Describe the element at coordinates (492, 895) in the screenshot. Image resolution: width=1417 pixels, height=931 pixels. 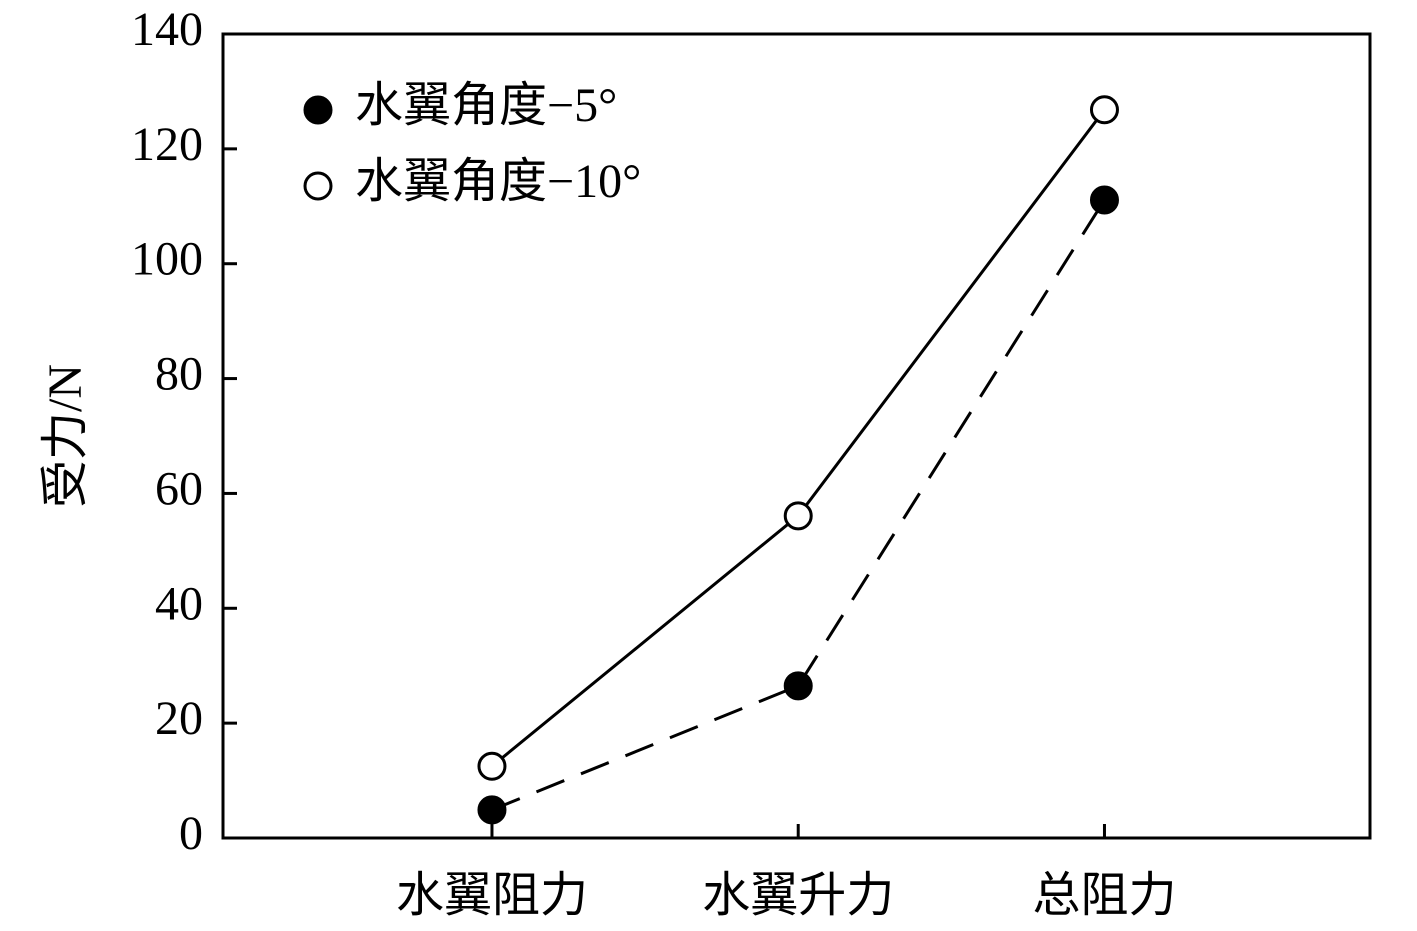
I see `x-tick-label: 水翼阻力` at that location.